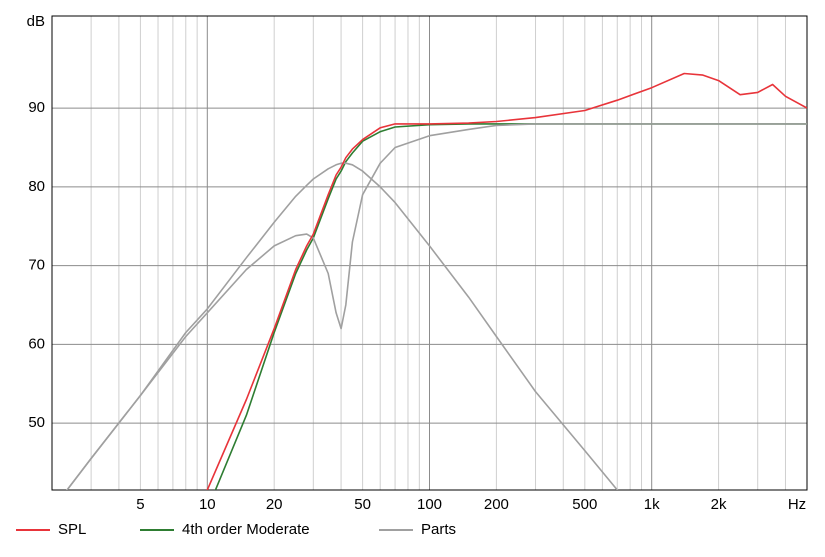  I want to click on legend-label: Parts, so click(438, 529).